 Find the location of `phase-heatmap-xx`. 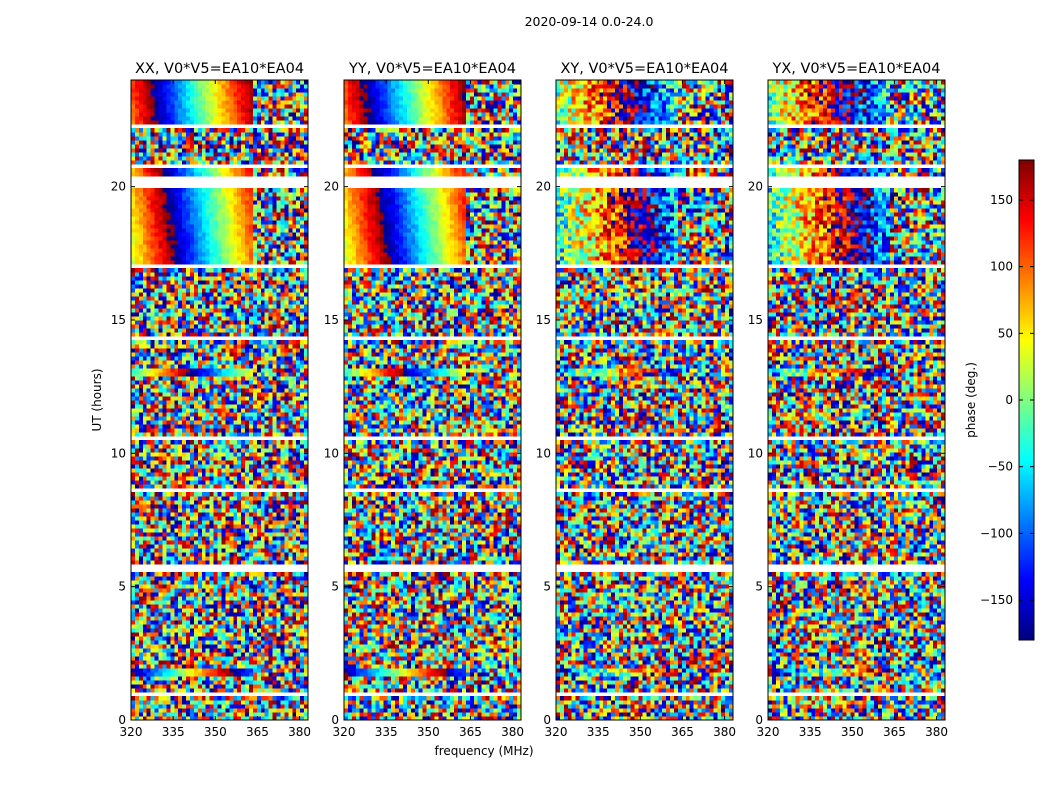

phase-heatmap-xx is located at coordinates (220, 400).